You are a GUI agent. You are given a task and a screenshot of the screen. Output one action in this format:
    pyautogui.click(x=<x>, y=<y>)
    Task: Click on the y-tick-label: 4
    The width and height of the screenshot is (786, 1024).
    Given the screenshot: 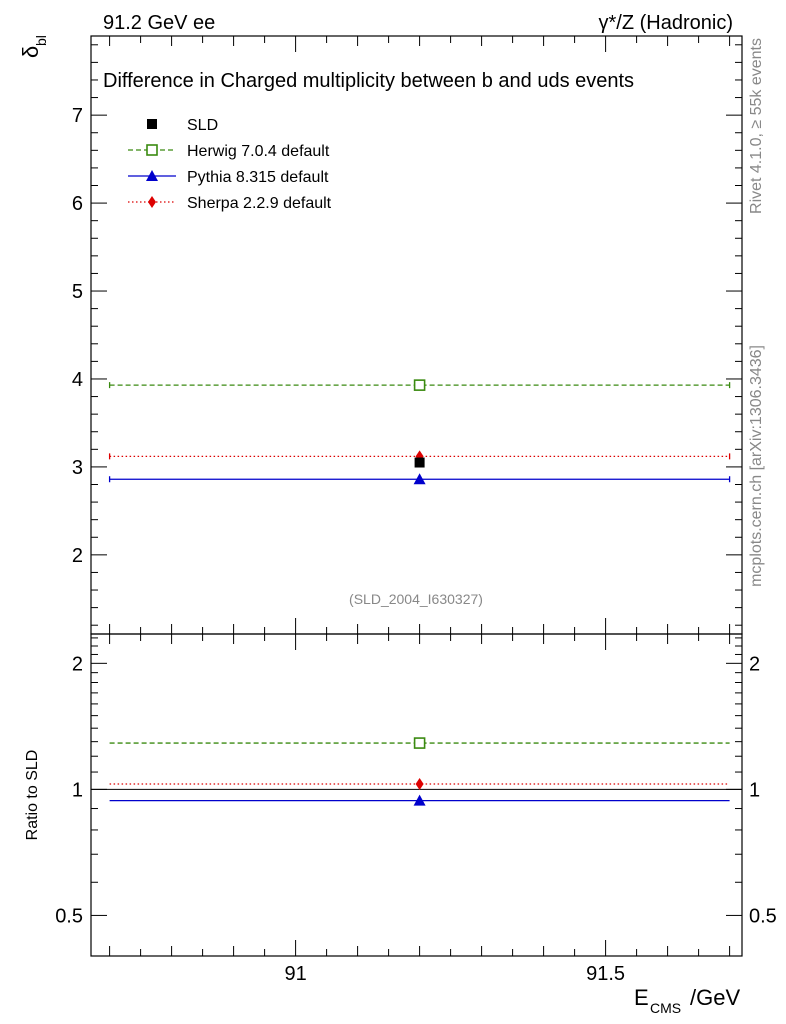 What is the action you would take?
    pyautogui.click(x=77, y=380)
    